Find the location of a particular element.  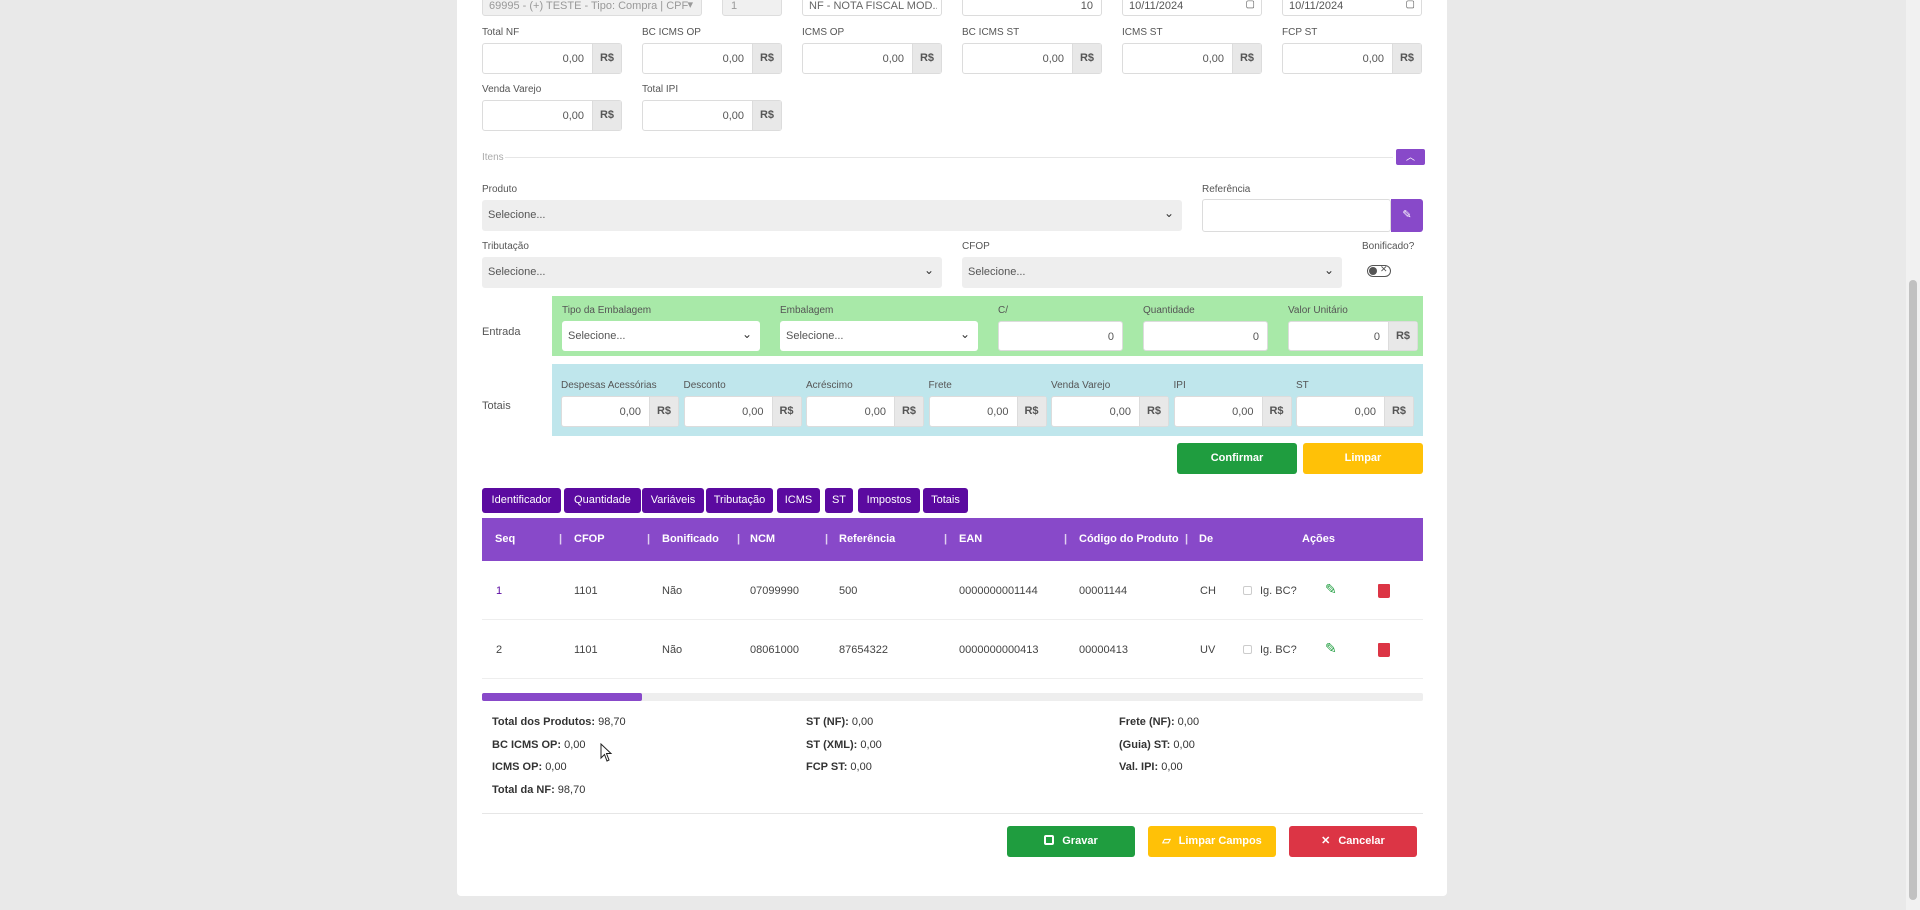

page-scrollbar-thumb is located at coordinates (1913, 590).